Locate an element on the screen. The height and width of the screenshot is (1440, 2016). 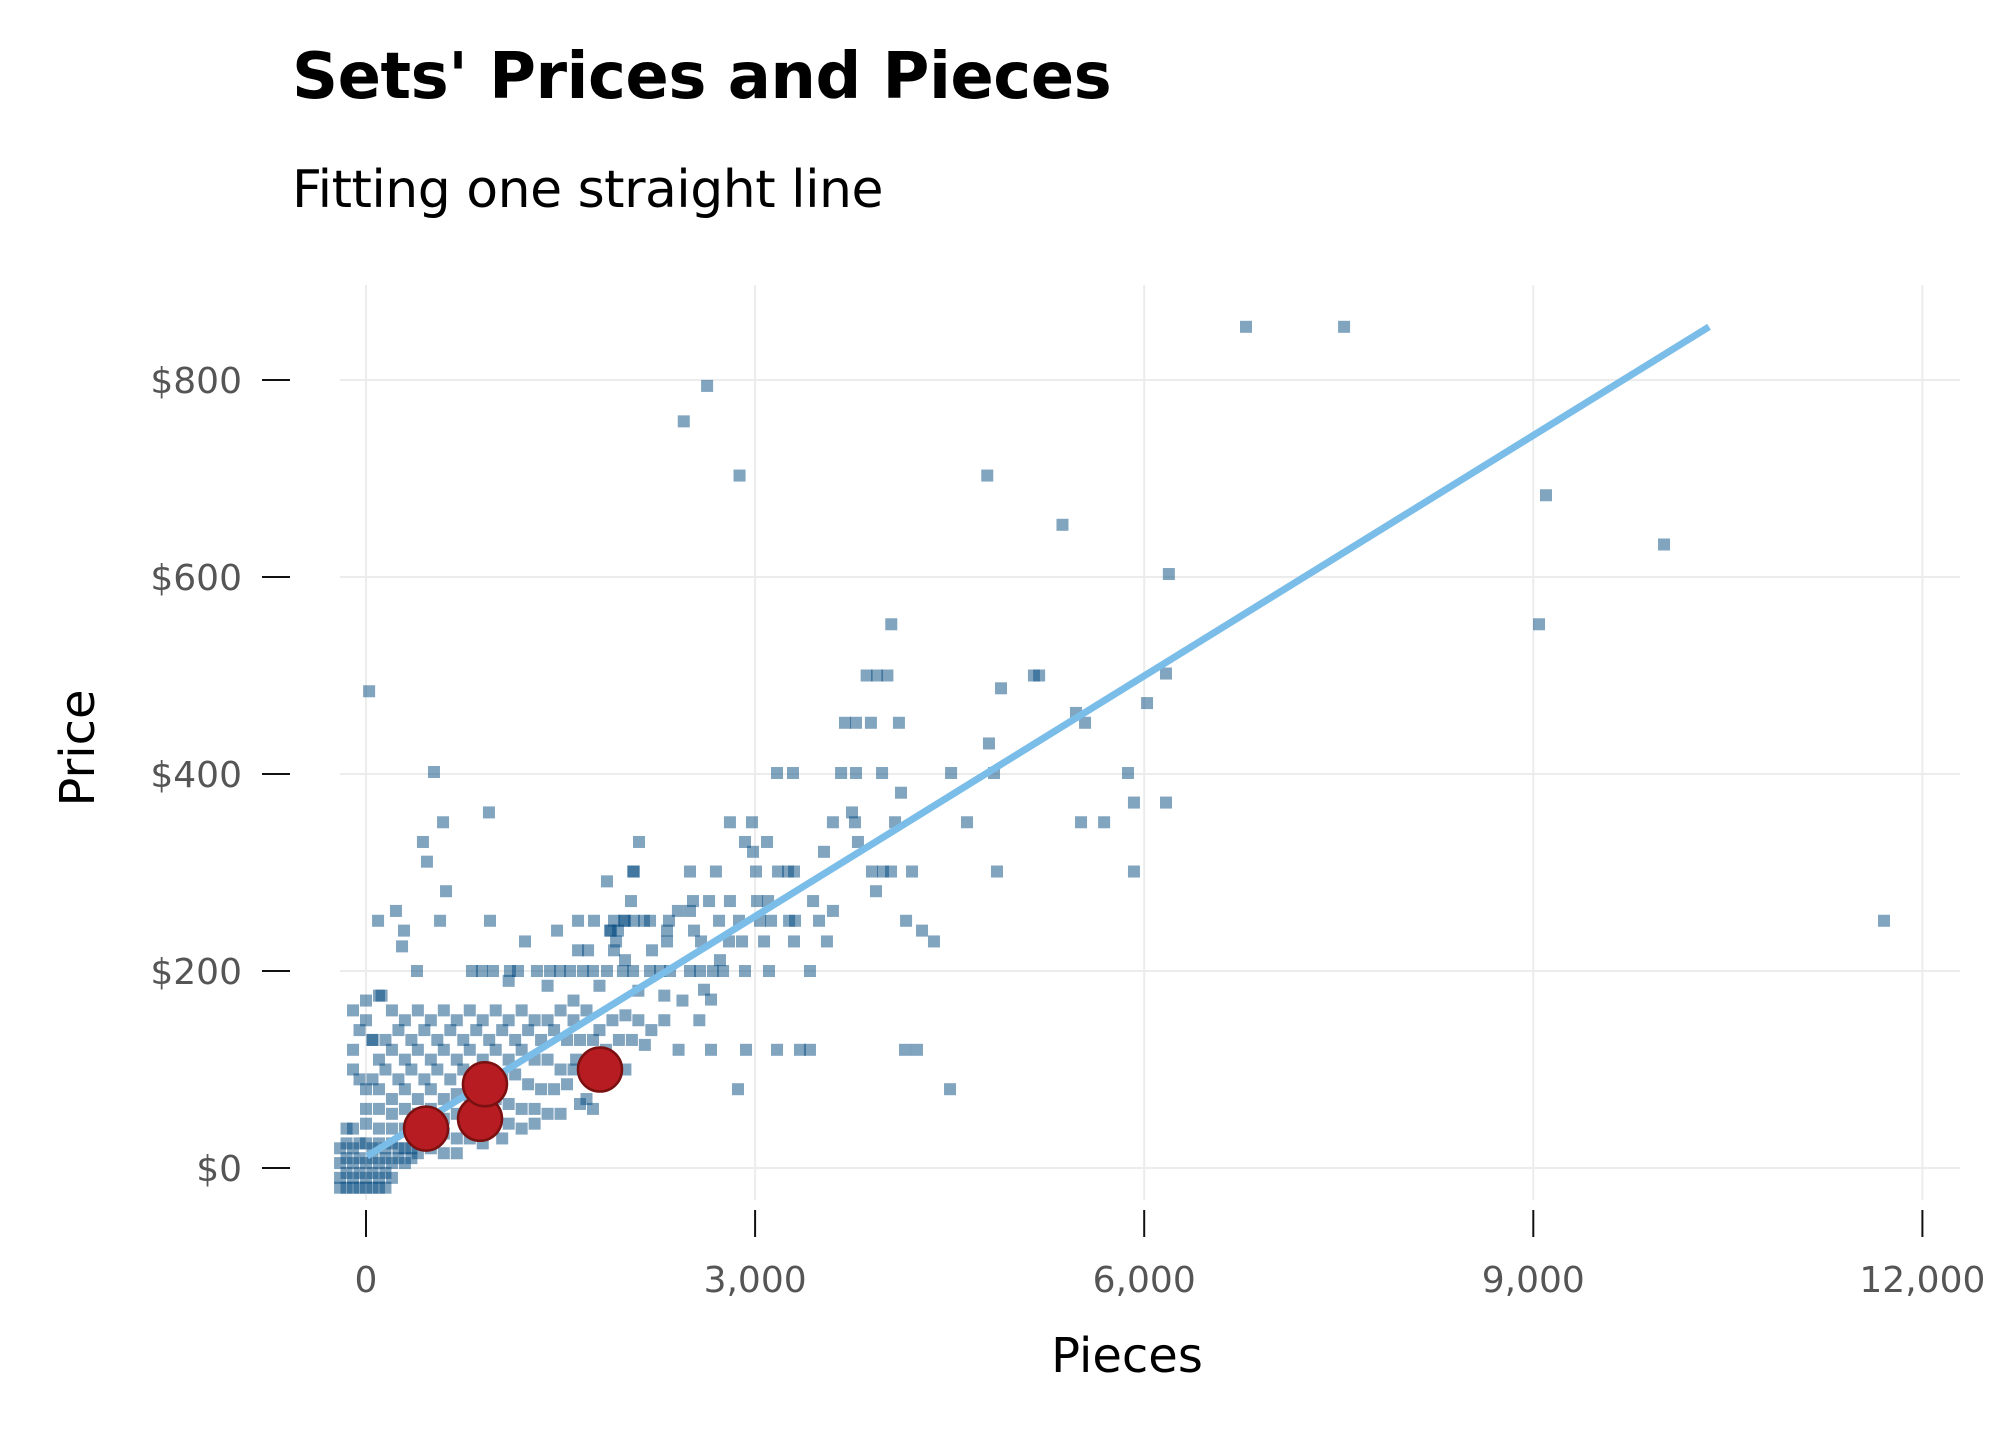
y-axis-title: Price is located at coordinates (78, 747).